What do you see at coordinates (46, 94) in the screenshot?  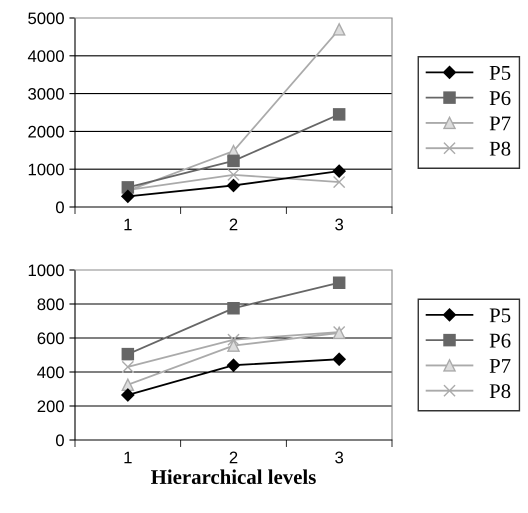 I see `y-tick-label: 3000` at bounding box center [46, 94].